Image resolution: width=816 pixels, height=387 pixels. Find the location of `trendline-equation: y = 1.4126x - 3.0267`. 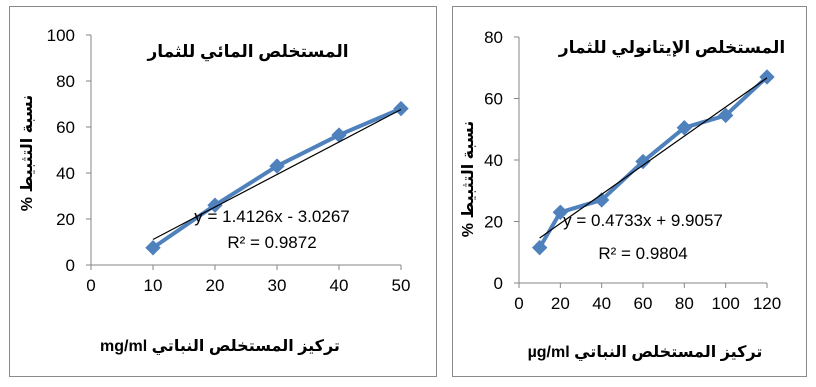

trendline-equation: y = 1.4126x - 3.0267 is located at coordinates (271, 216).